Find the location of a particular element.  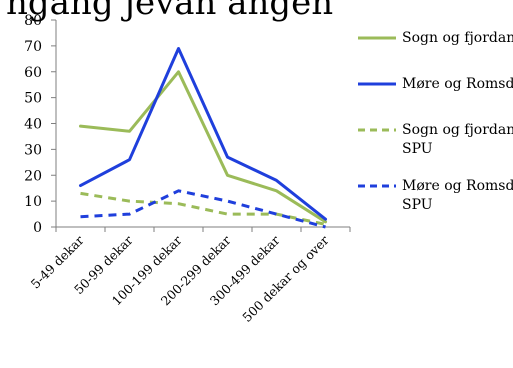

y-tick-label: 30 is located at coordinates (33, 150).